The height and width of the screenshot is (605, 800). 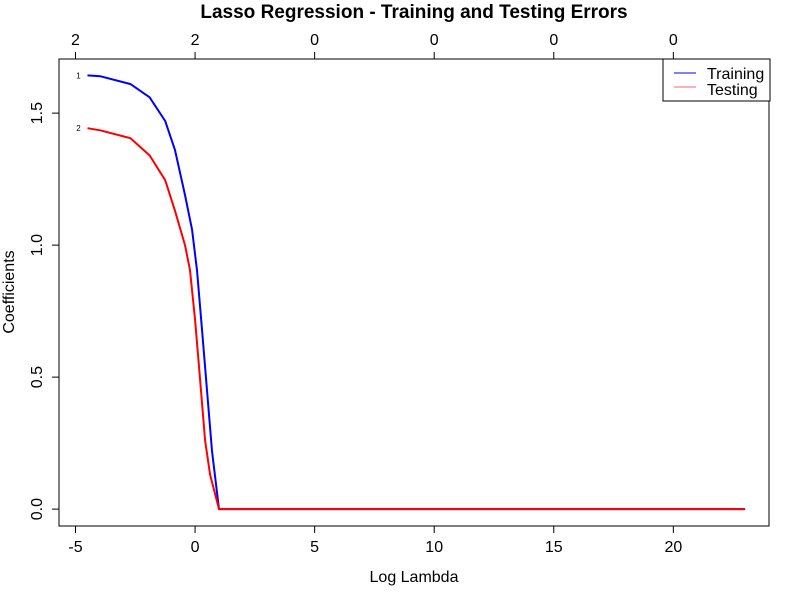 I want to click on curve-label: 1, so click(x=78, y=75).